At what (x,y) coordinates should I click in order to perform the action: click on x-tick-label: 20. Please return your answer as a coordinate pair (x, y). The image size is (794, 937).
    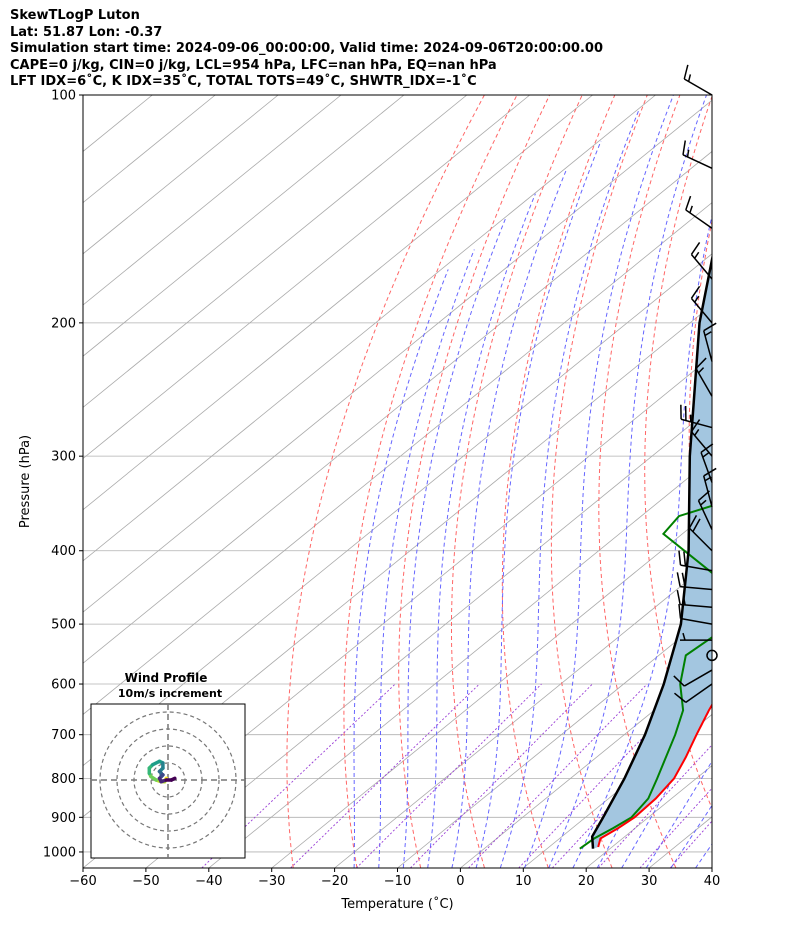
    Looking at the image, I should click on (586, 881).